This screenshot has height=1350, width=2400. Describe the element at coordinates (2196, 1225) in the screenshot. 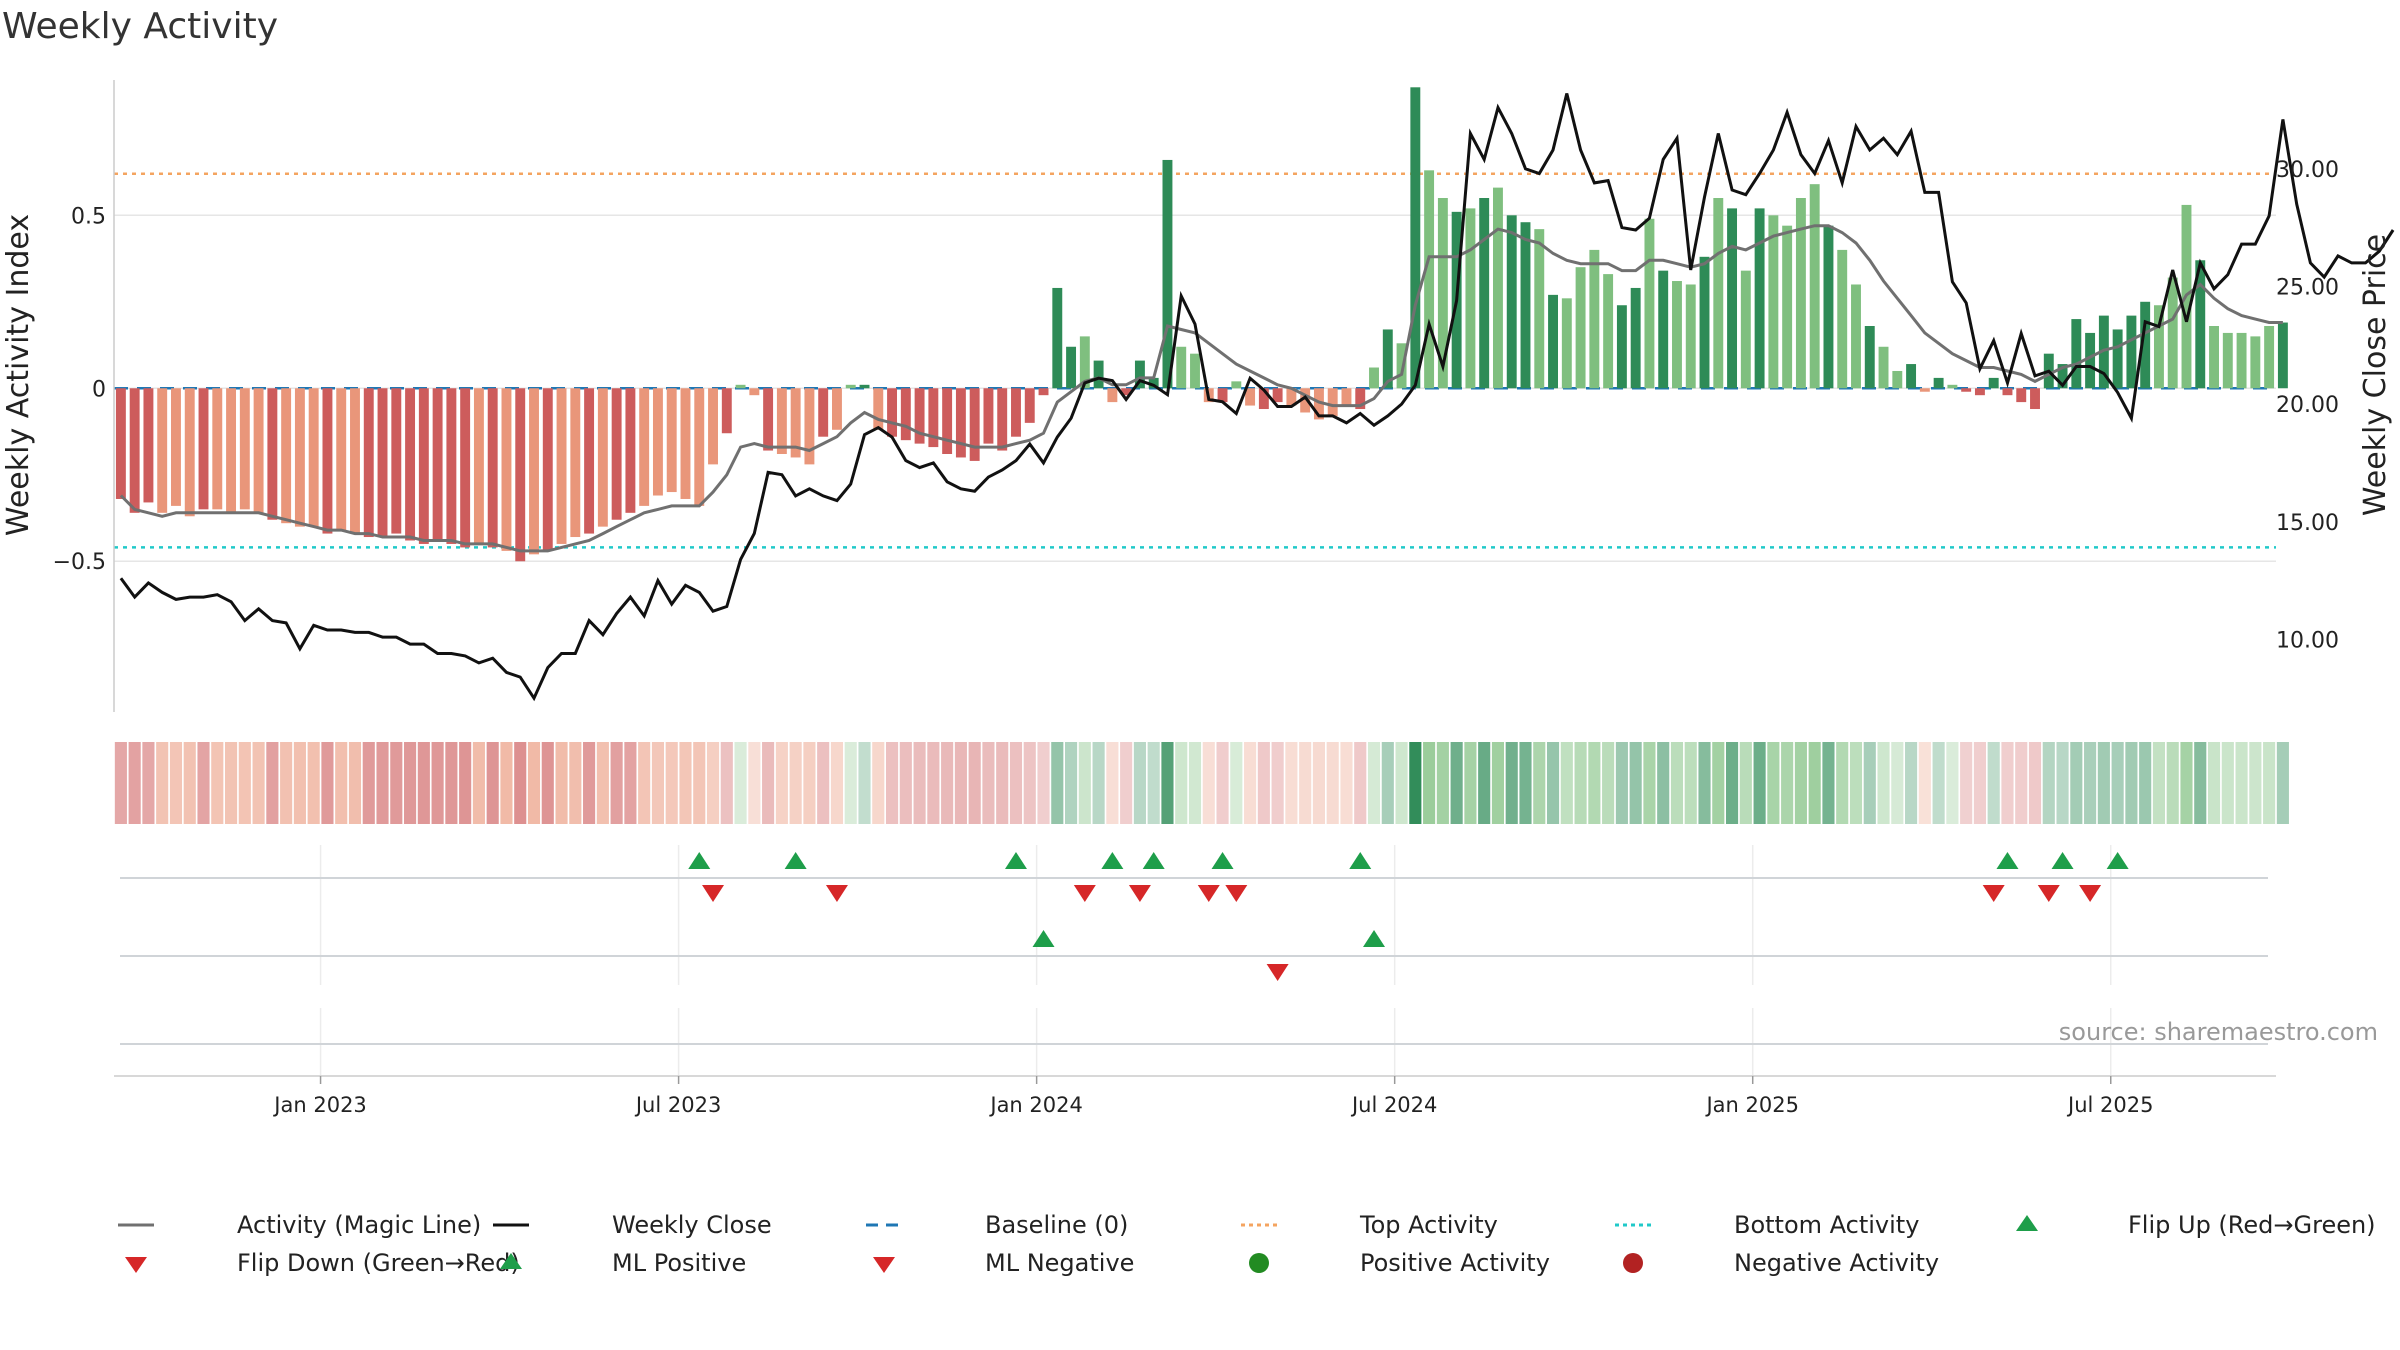

I see `legend-item: Flip Up (Red→Green)` at that location.